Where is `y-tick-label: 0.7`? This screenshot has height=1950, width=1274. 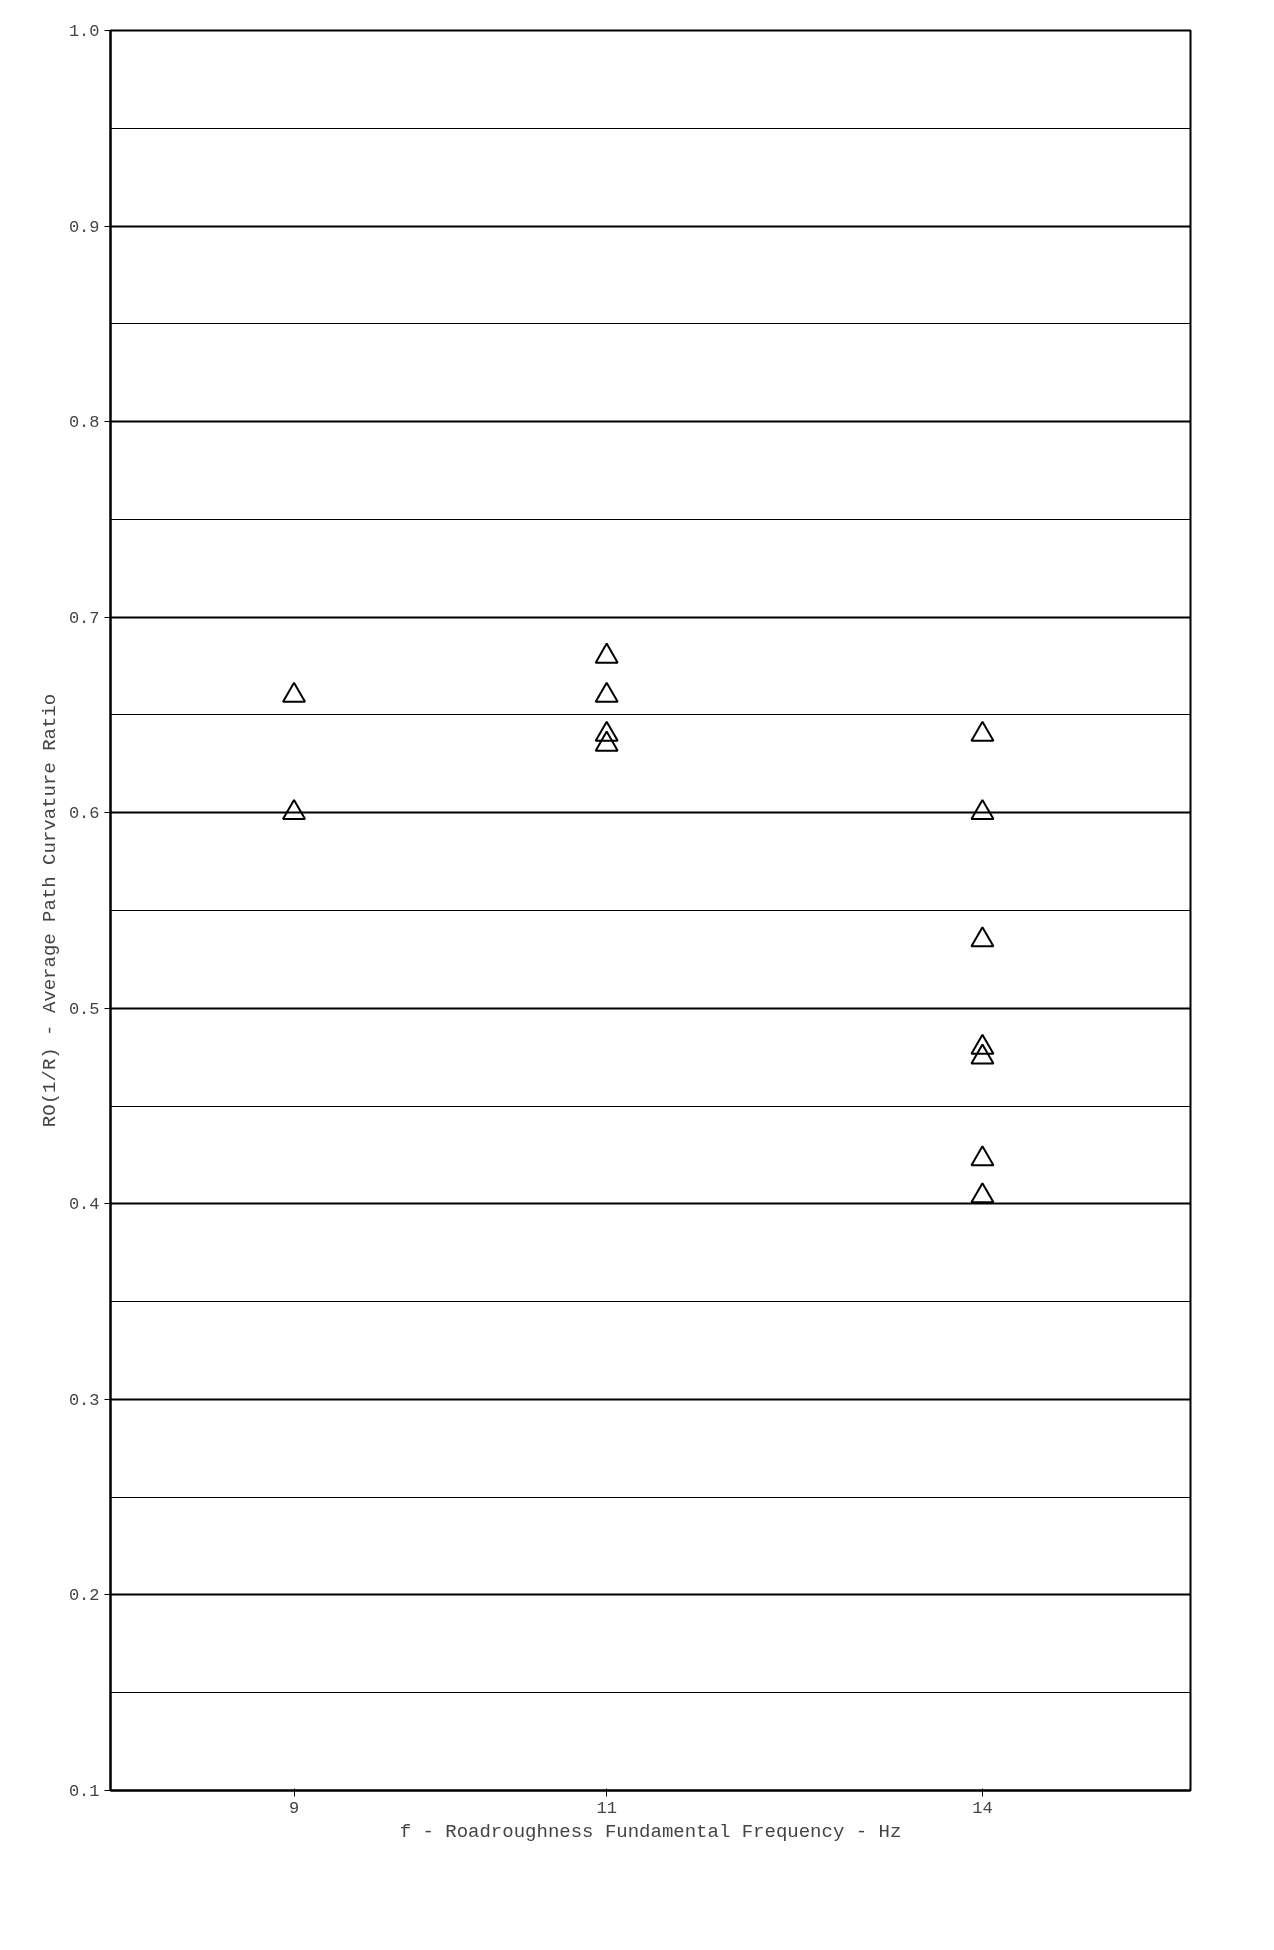
y-tick-label: 0.7 is located at coordinates (84, 618).